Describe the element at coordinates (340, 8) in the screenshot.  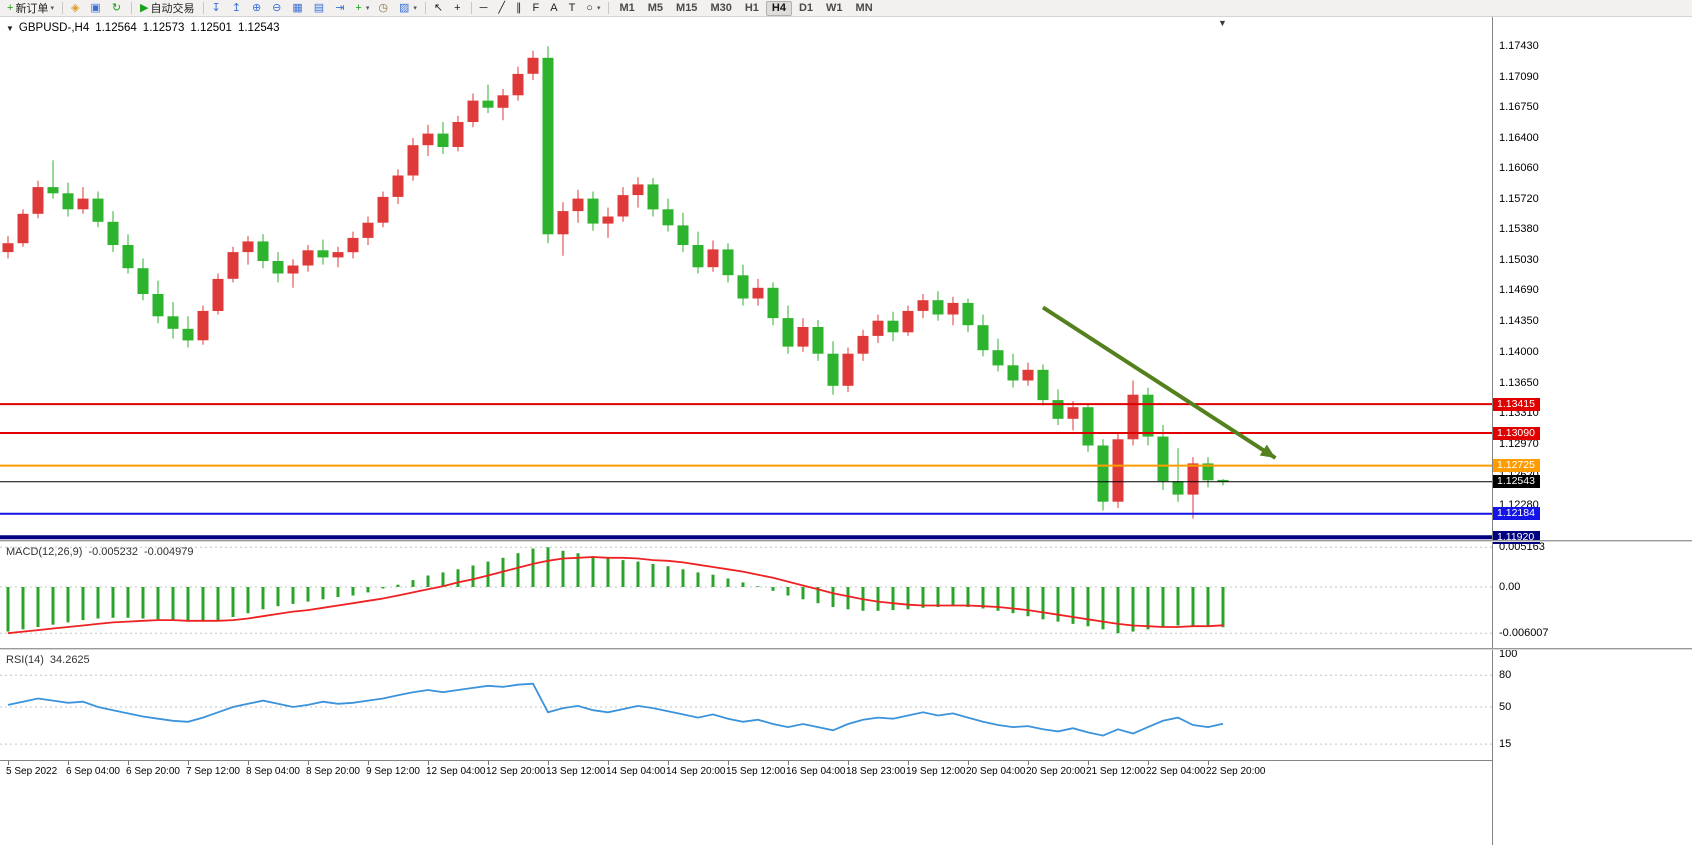
I see `auto-scroll-icon: ⇥` at that location.